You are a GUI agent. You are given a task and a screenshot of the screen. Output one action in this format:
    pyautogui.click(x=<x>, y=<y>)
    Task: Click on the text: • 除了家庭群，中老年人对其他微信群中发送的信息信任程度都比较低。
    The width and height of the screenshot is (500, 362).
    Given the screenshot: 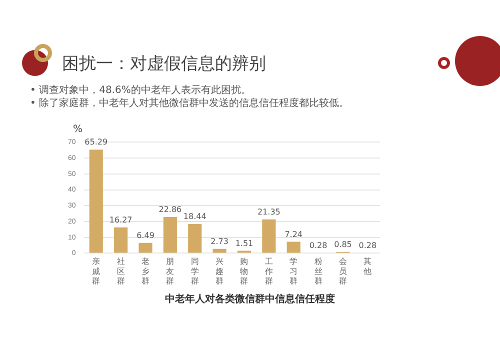 What is the action you would take?
    pyautogui.click(x=190, y=103)
    